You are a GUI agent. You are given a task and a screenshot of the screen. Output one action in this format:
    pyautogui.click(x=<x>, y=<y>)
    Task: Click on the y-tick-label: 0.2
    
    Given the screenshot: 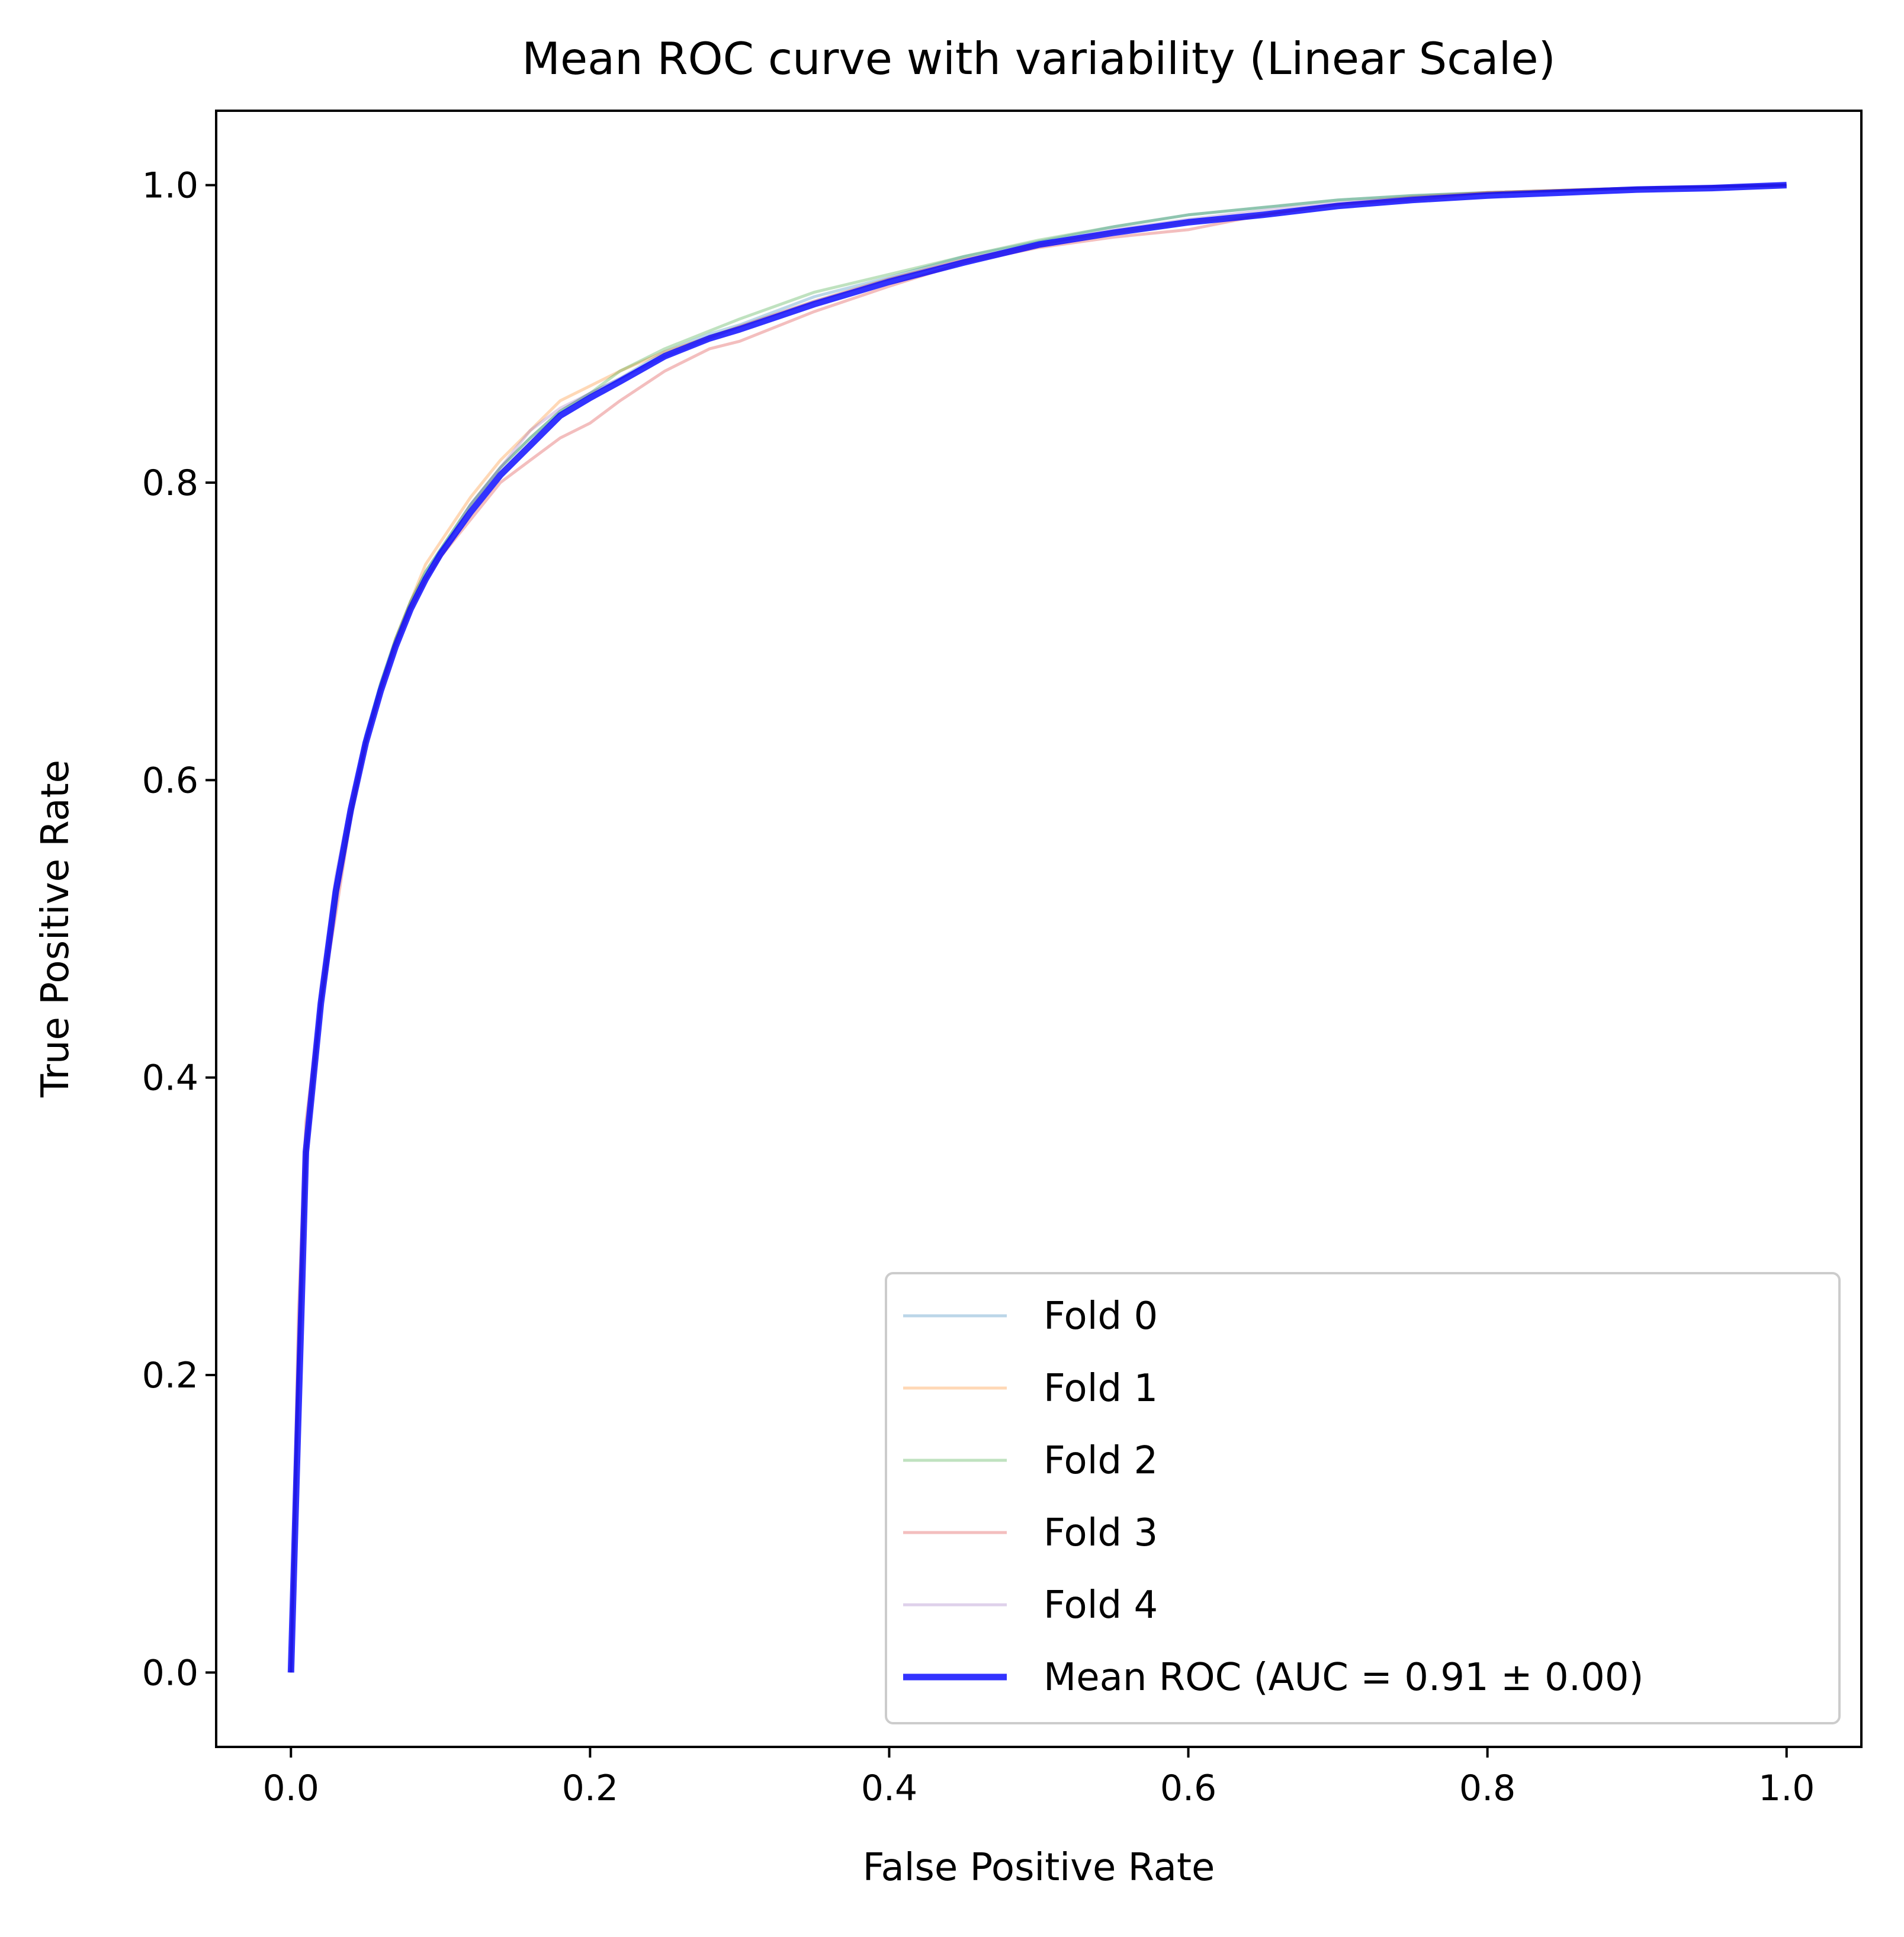 What is the action you would take?
    pyautogui.click(x=170, y=1375)
    